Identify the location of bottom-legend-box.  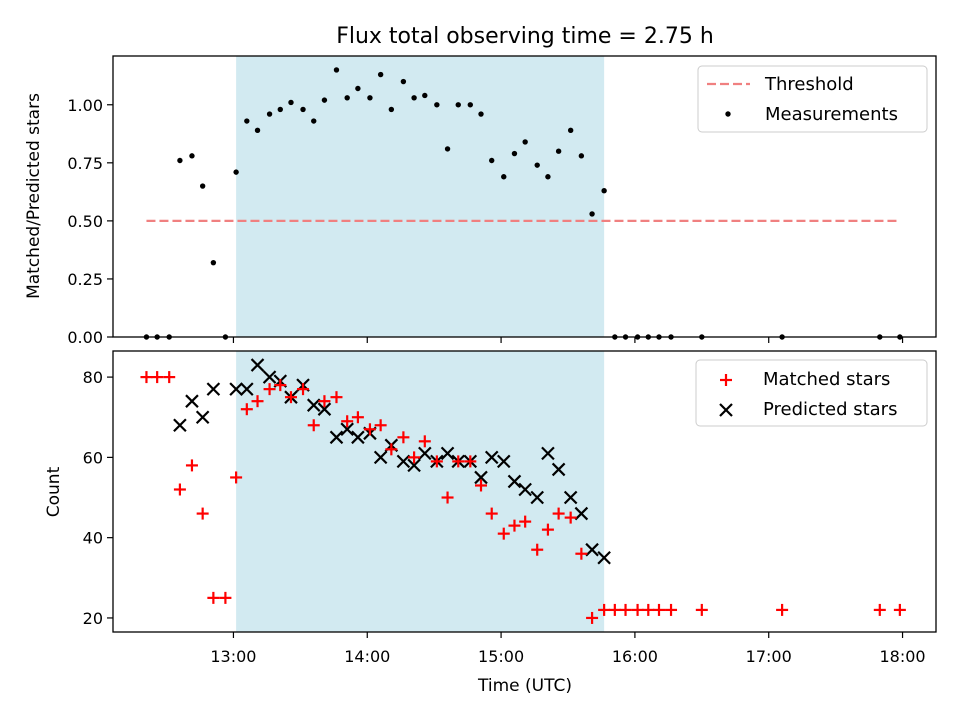
(811, 393).